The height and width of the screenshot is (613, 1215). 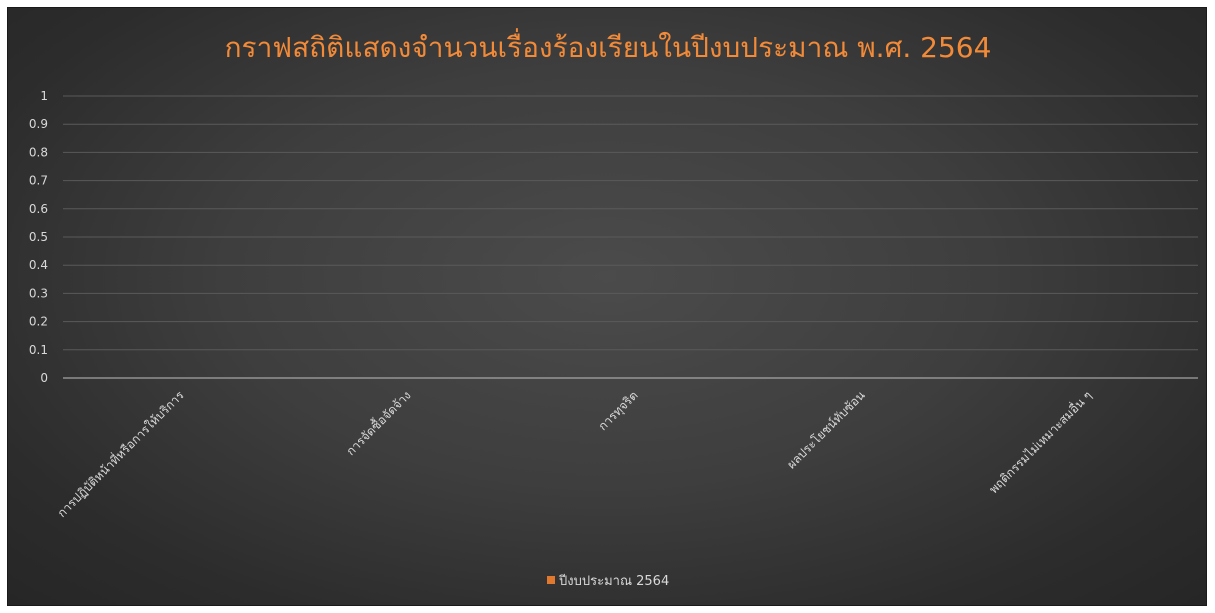 What do you see at coordinates (38, 209) in the screenshot?
I see `y-tick-label: 0.6` at bounding box center [38, 209].